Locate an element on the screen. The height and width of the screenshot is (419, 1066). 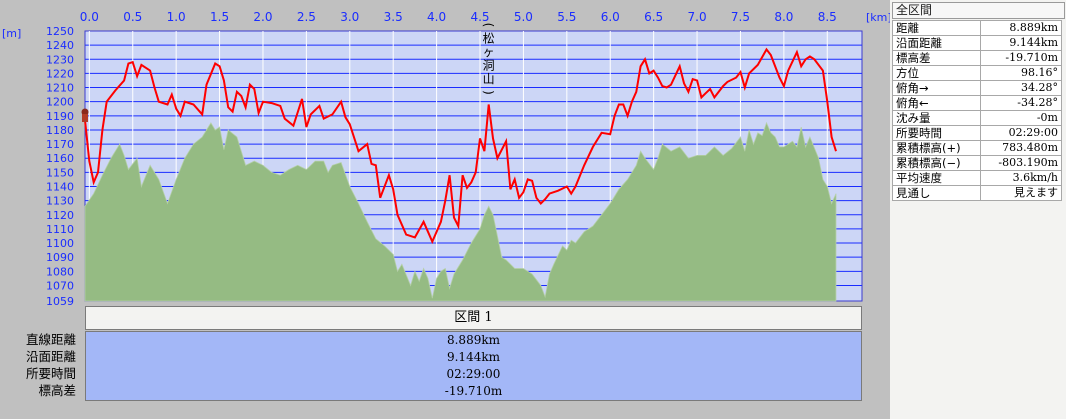
y-tick-label: 1200 is located at coordinates (60, 102).